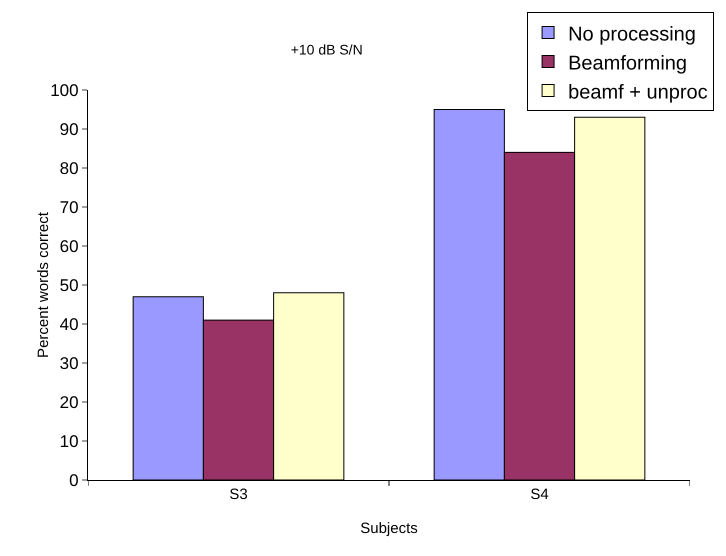 This screenshot has height=556, width=726. Describe the element at coordinates (539, 494) in the screenshot. I see `x-tick-label: S4` at that location.